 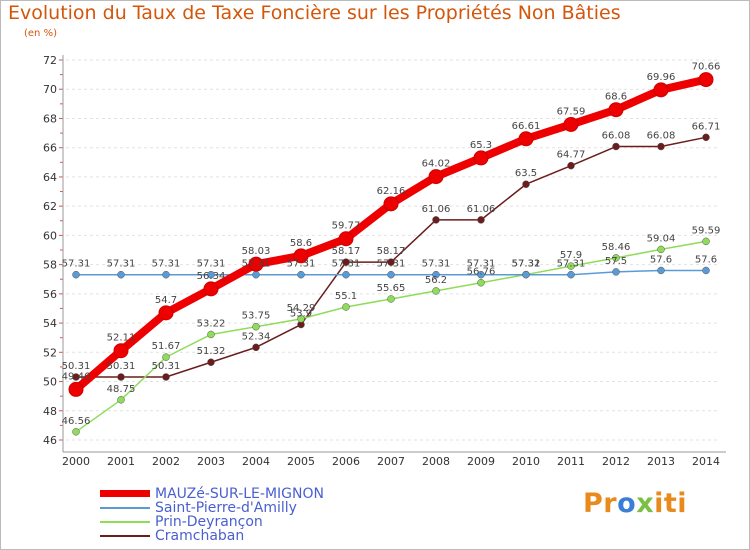 I want to click on y-tick-label: 64, so click(x=50, y=177).